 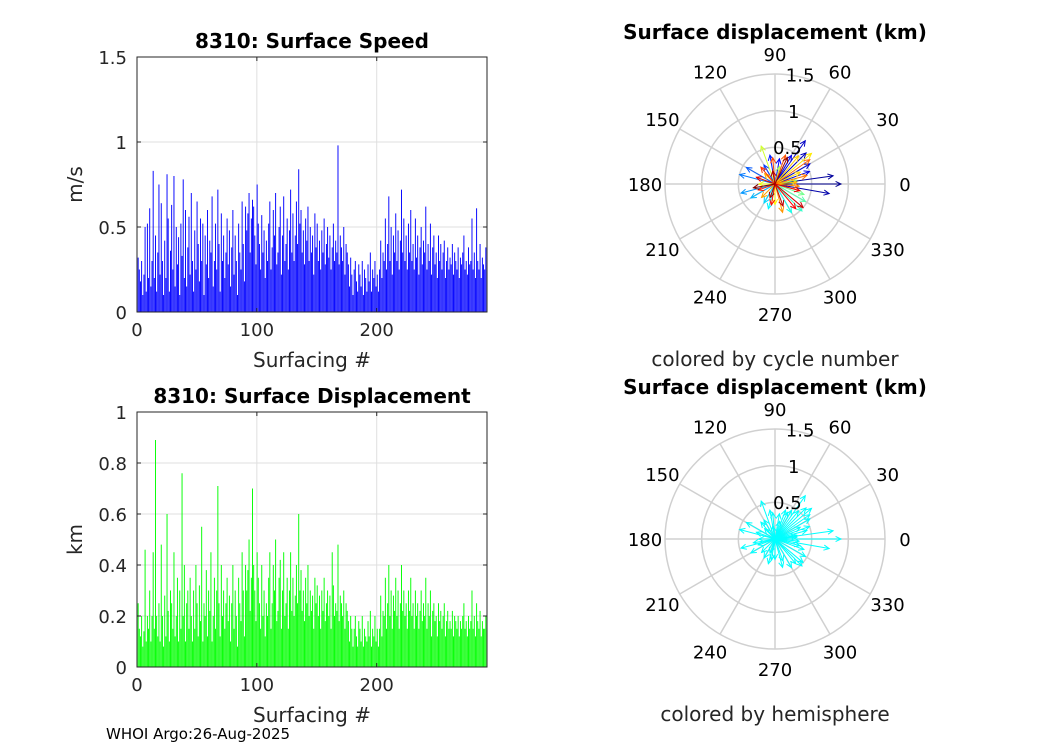 I want to click on y-tick-label: 0.6, so click(x=112, y=515).